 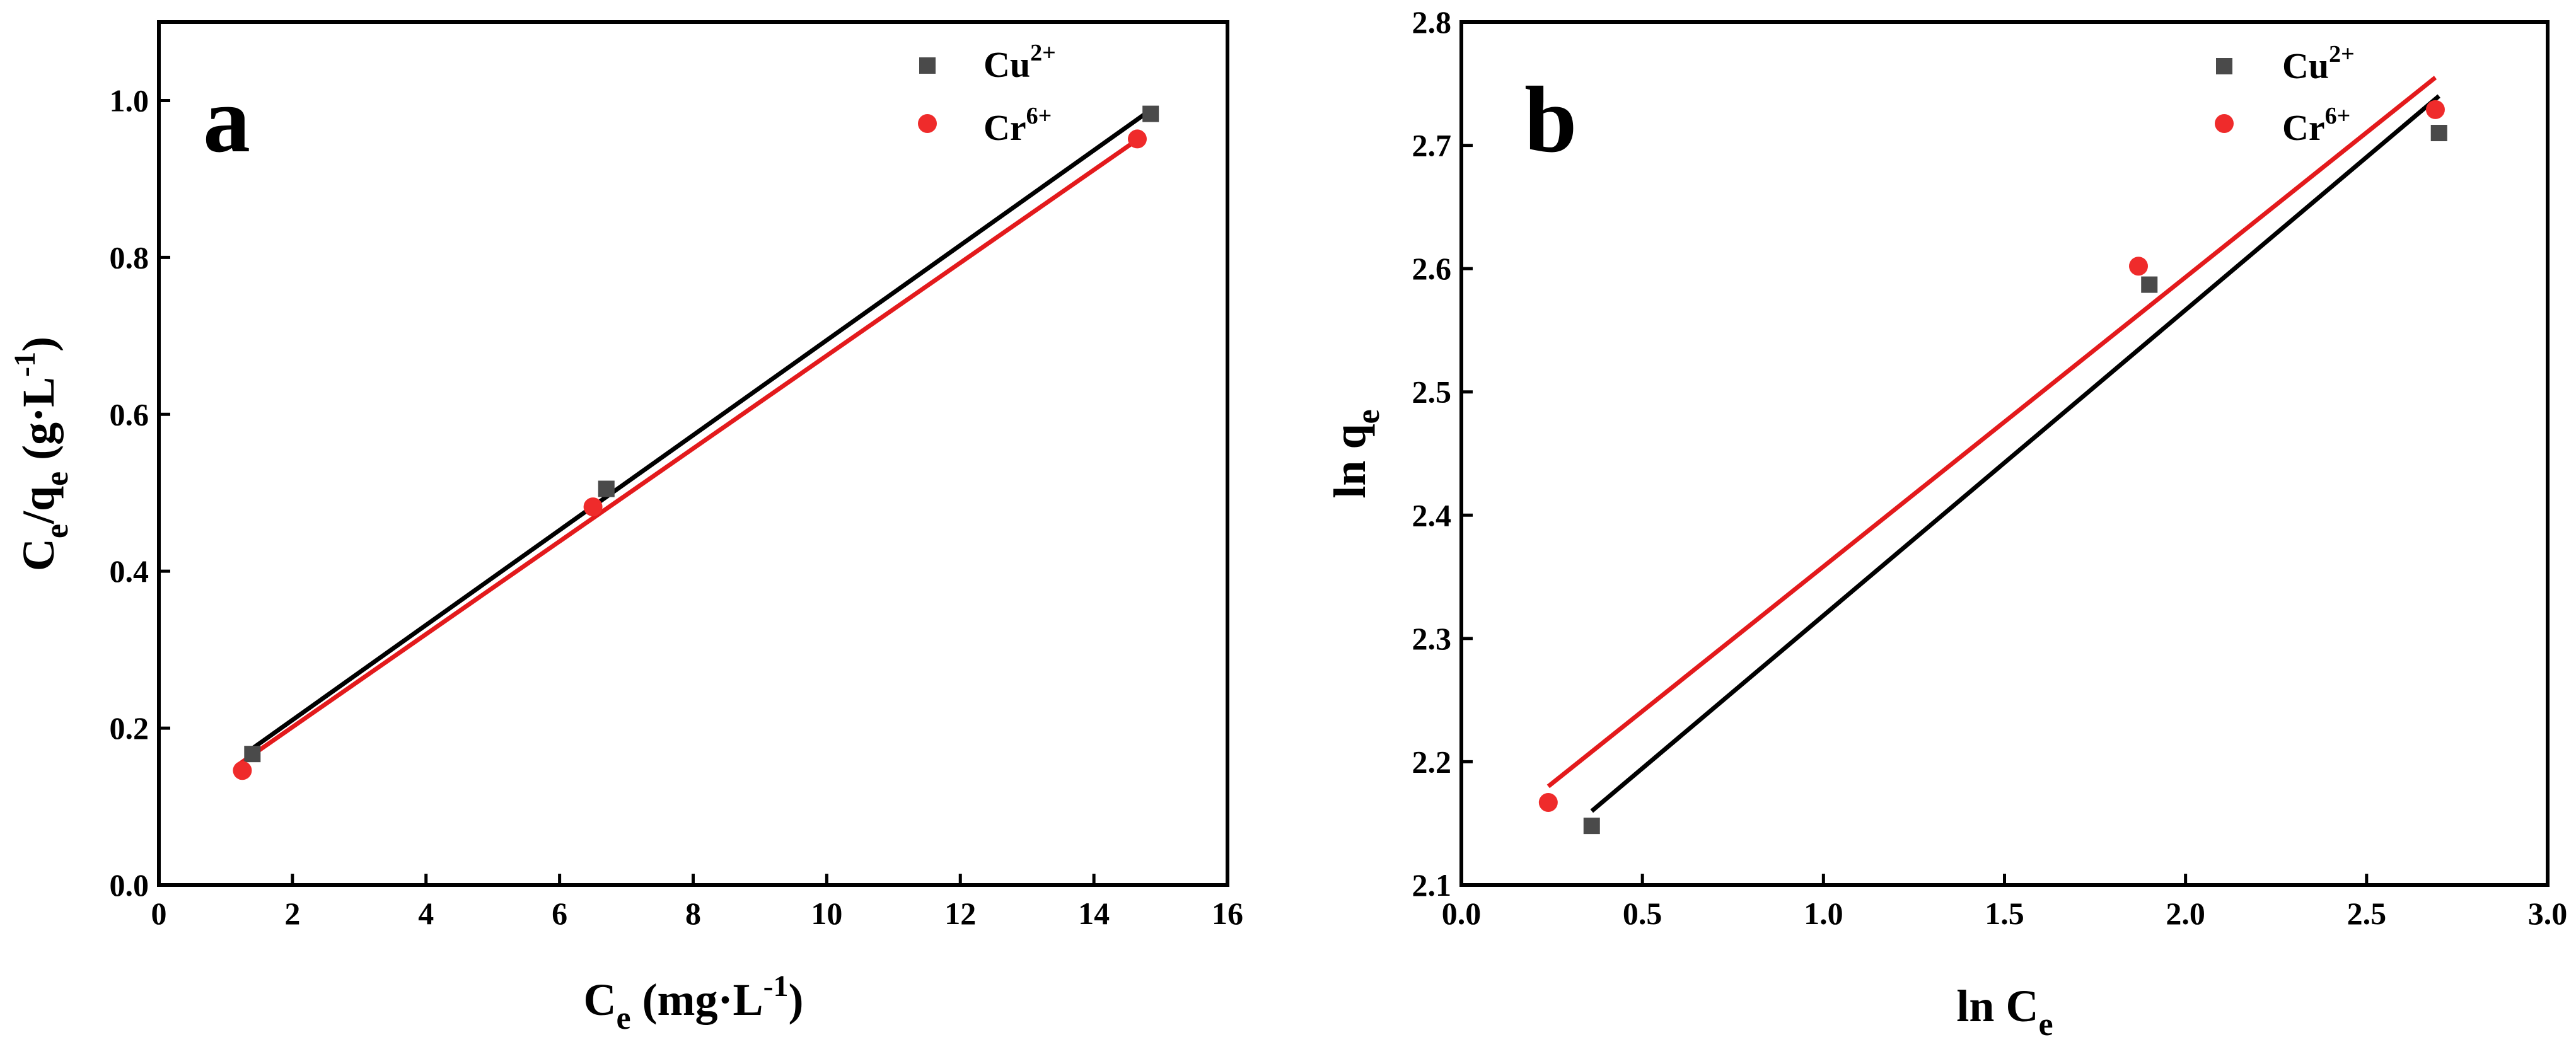 What do you see at coordinates (1432, 145) in the screenshot?
I see `y-tick-label: 2.7` at bounding box center [1432, 145].